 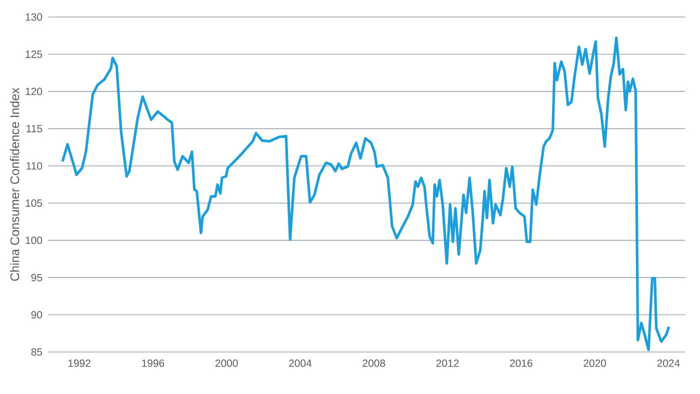 What do you see at coordinates (15, 184) in the screenshot?
I see `y-axis-title: China Consumer Confidence Index` at bounding box center [15, 184].